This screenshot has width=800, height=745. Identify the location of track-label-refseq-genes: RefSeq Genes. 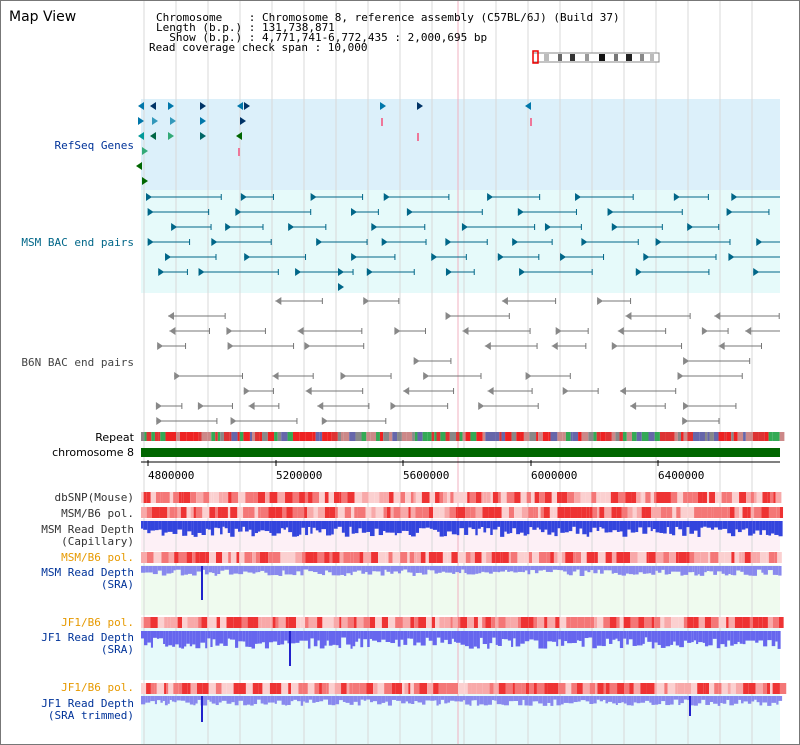
(94, 145).